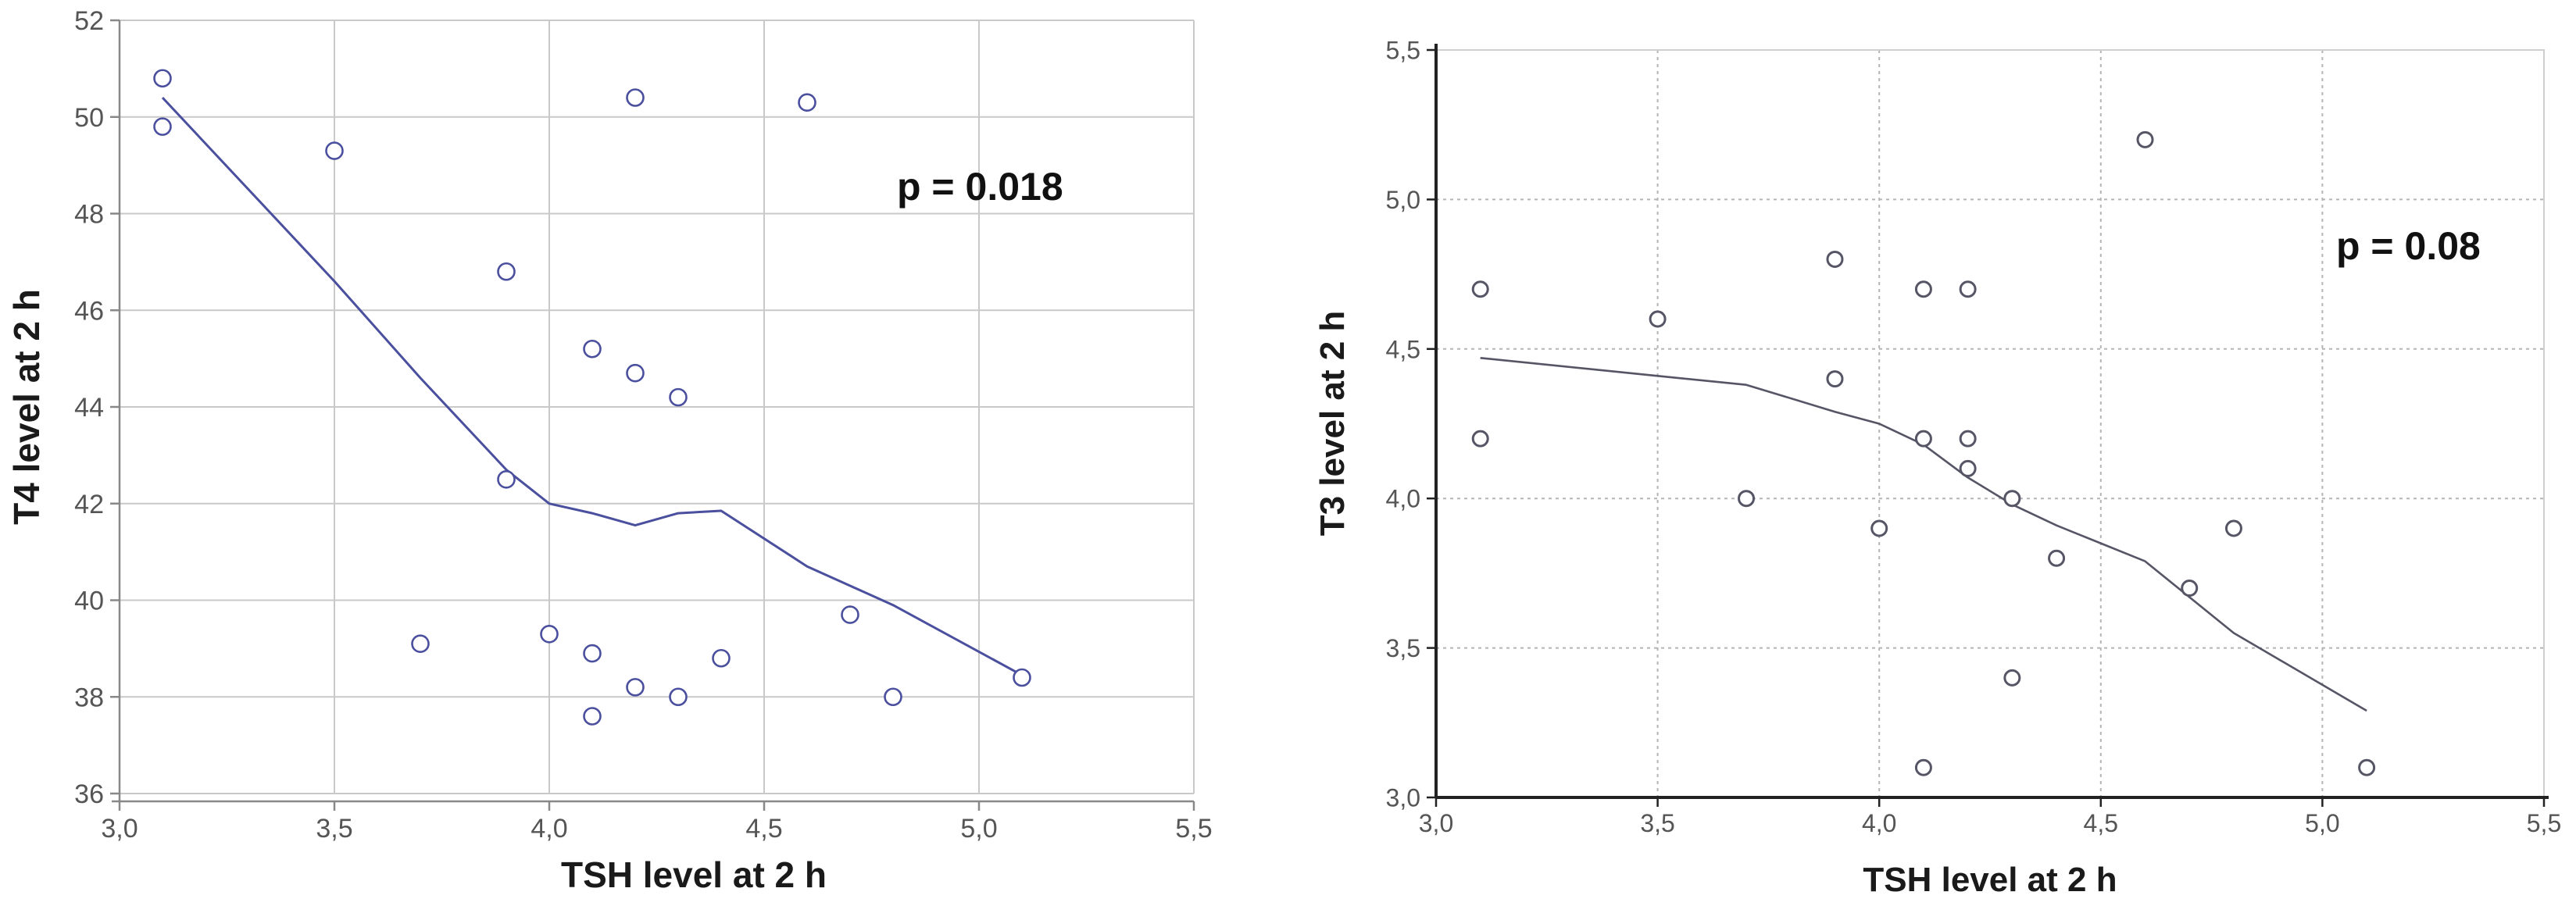  Describe the element at coordinates (1403, 51) in the screenshot. I see `y-tick-label: 5,5` at that location.